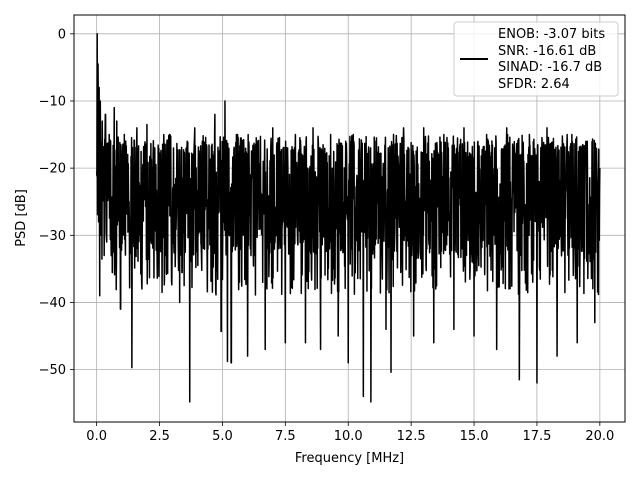  What do you see at coordinates (52, 169) in the screenshot?
I see `y-tick-label: −20` at bounding box center [52, 169].